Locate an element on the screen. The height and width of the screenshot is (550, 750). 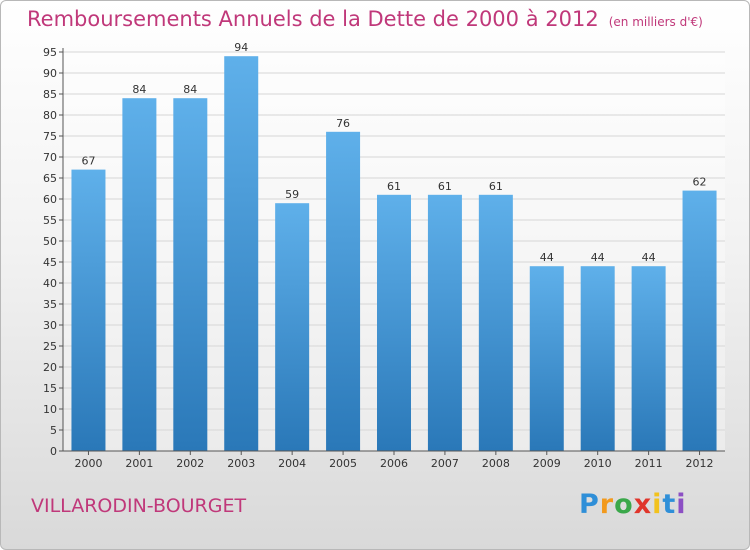
data-label-2002: 84 is located at coordinates (190, 89).